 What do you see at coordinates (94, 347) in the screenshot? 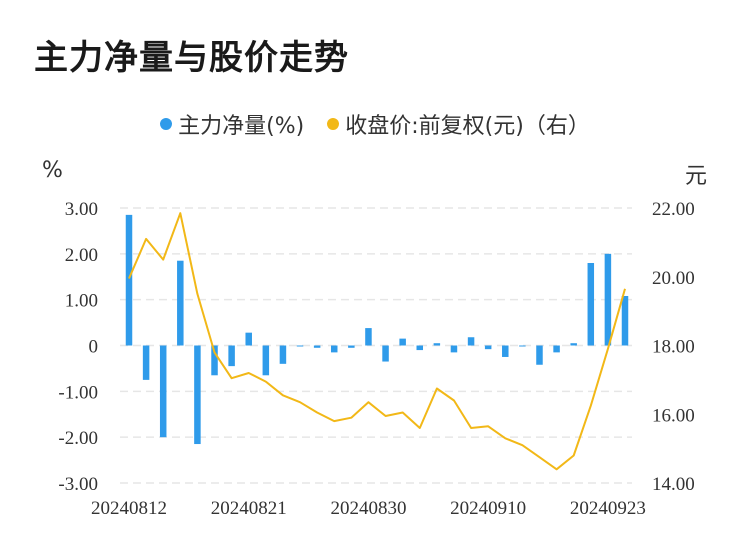
I see `left-tick-label: 0` at bounding box center [94, 347].